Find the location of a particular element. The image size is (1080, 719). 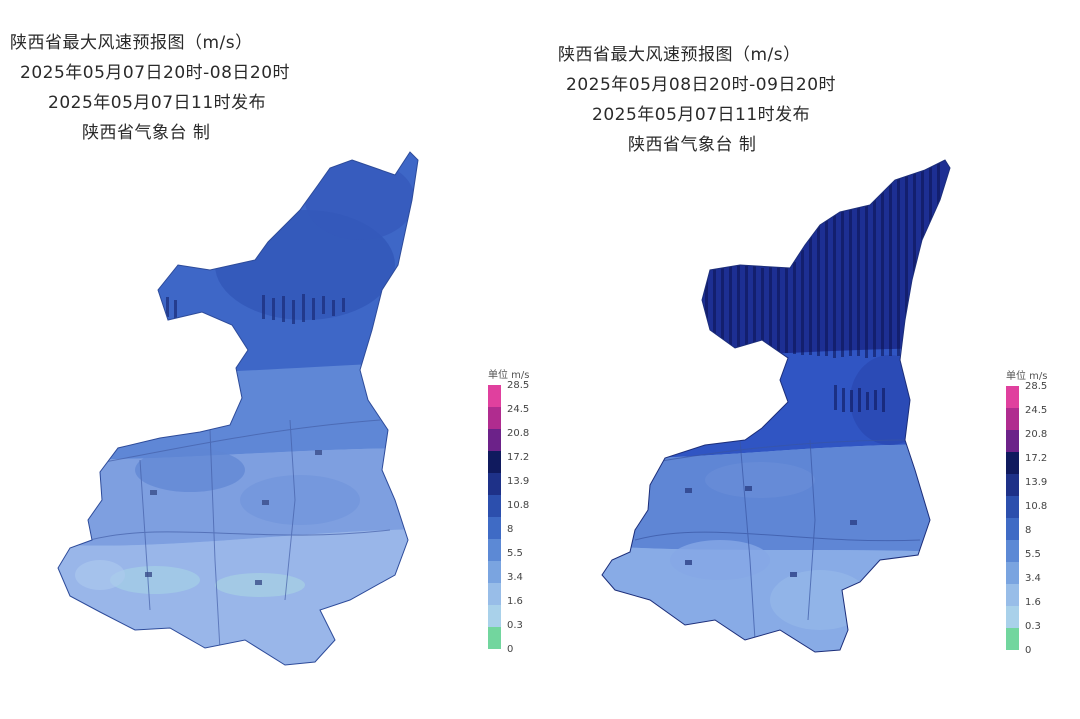

gust-hatch-right is located at coordinates (822, 286).